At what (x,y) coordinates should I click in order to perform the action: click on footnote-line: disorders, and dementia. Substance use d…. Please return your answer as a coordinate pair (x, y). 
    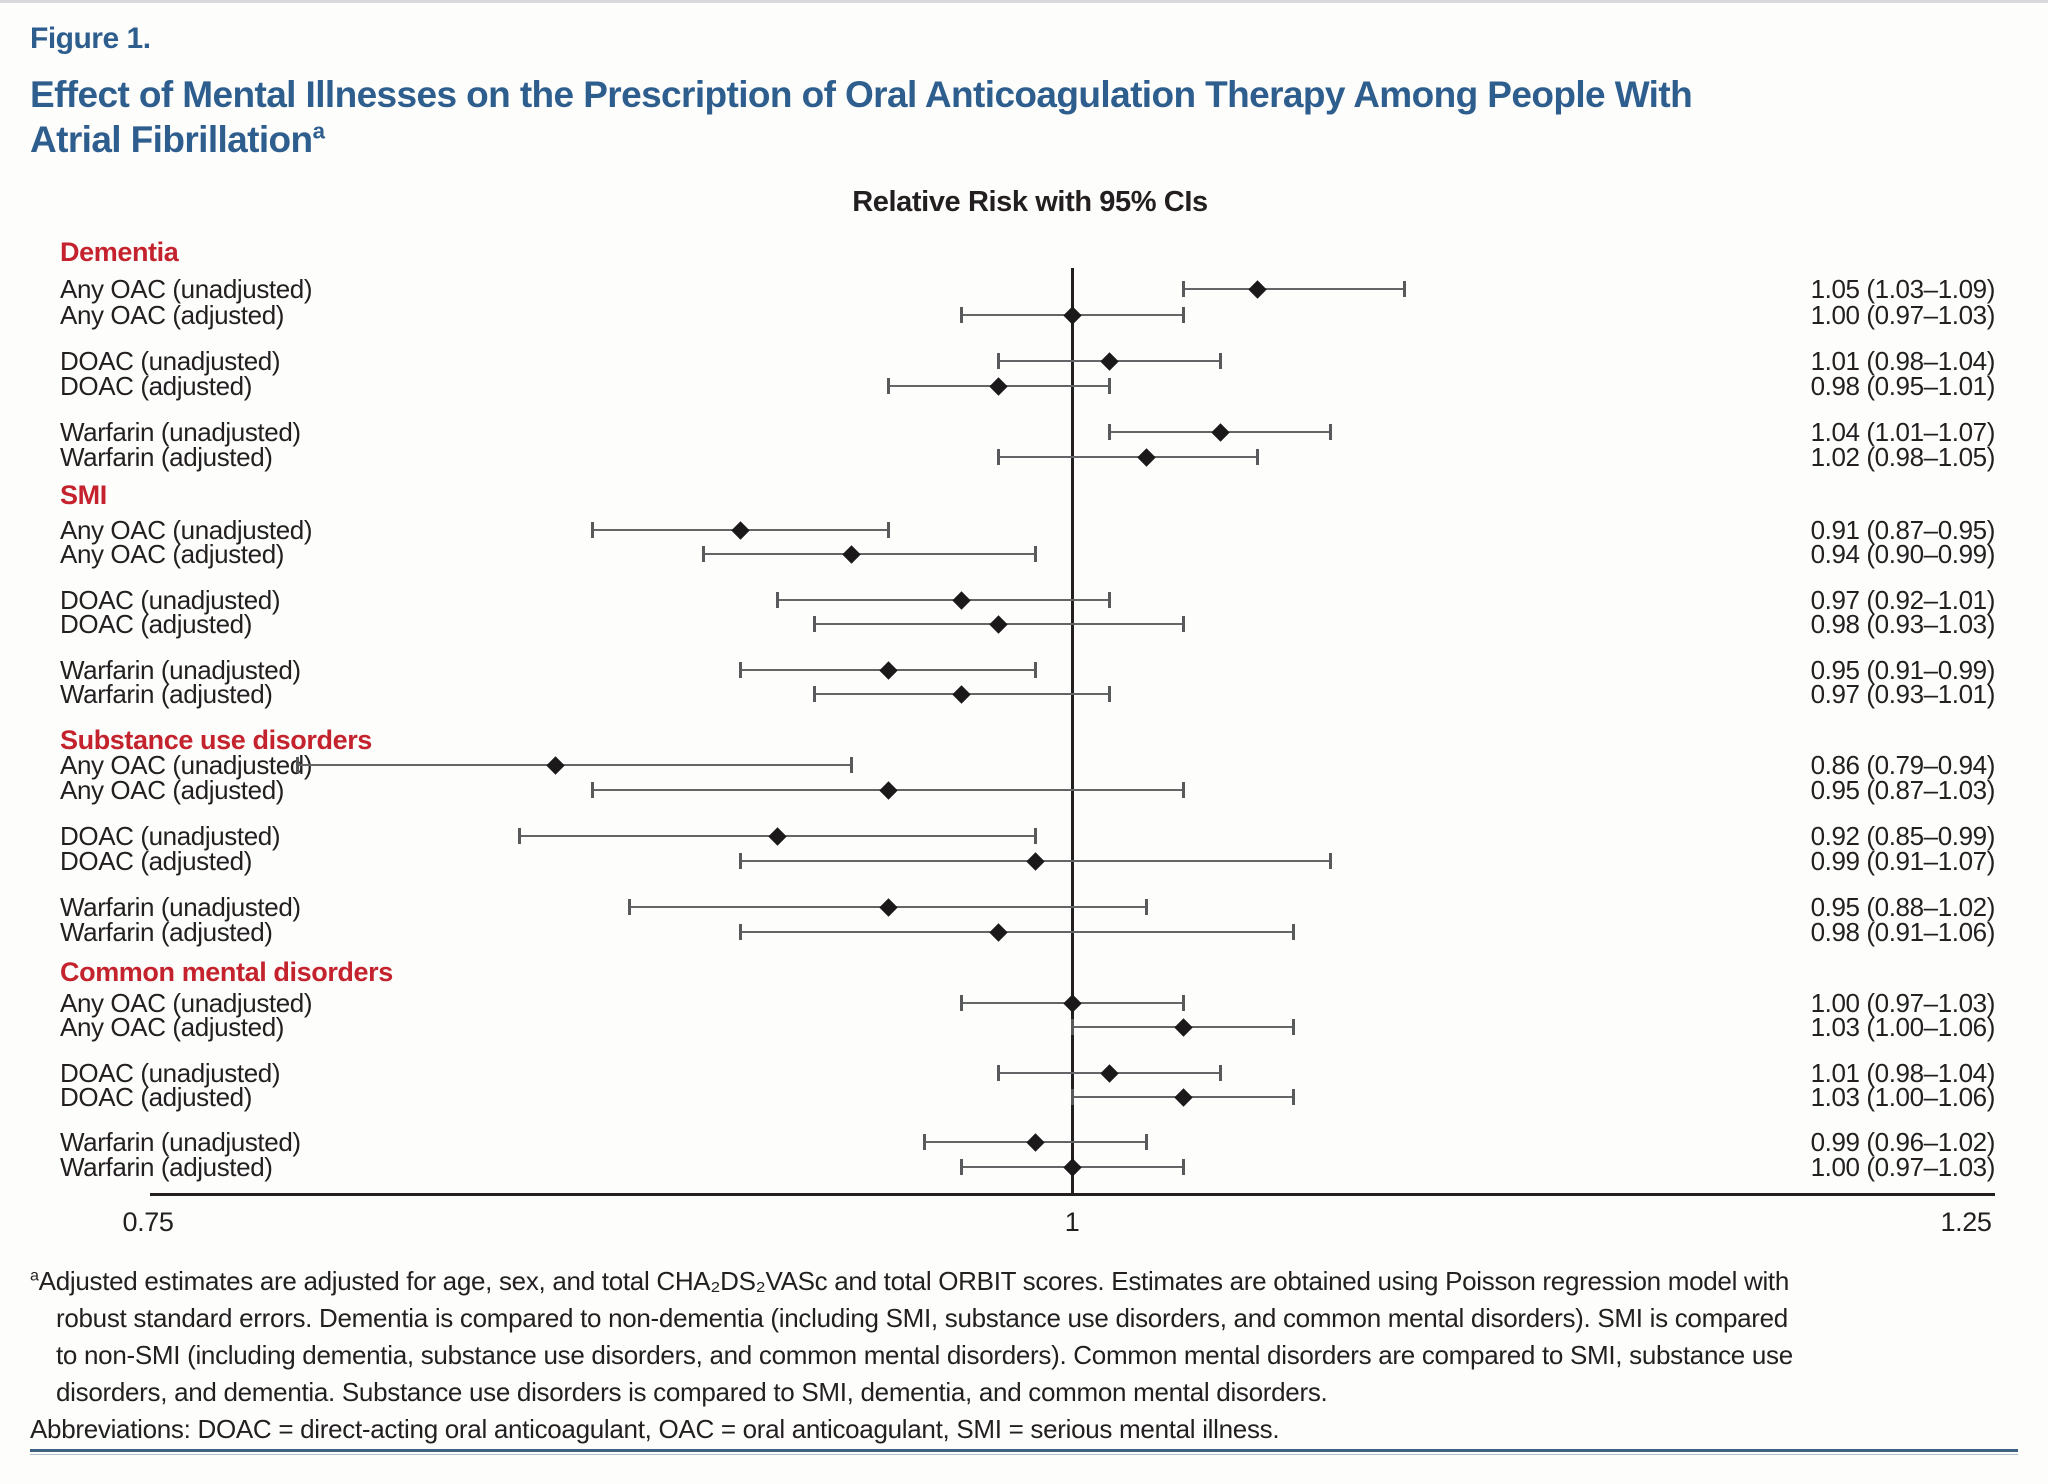
    Looking at the image, I should click on (1027, 1392).